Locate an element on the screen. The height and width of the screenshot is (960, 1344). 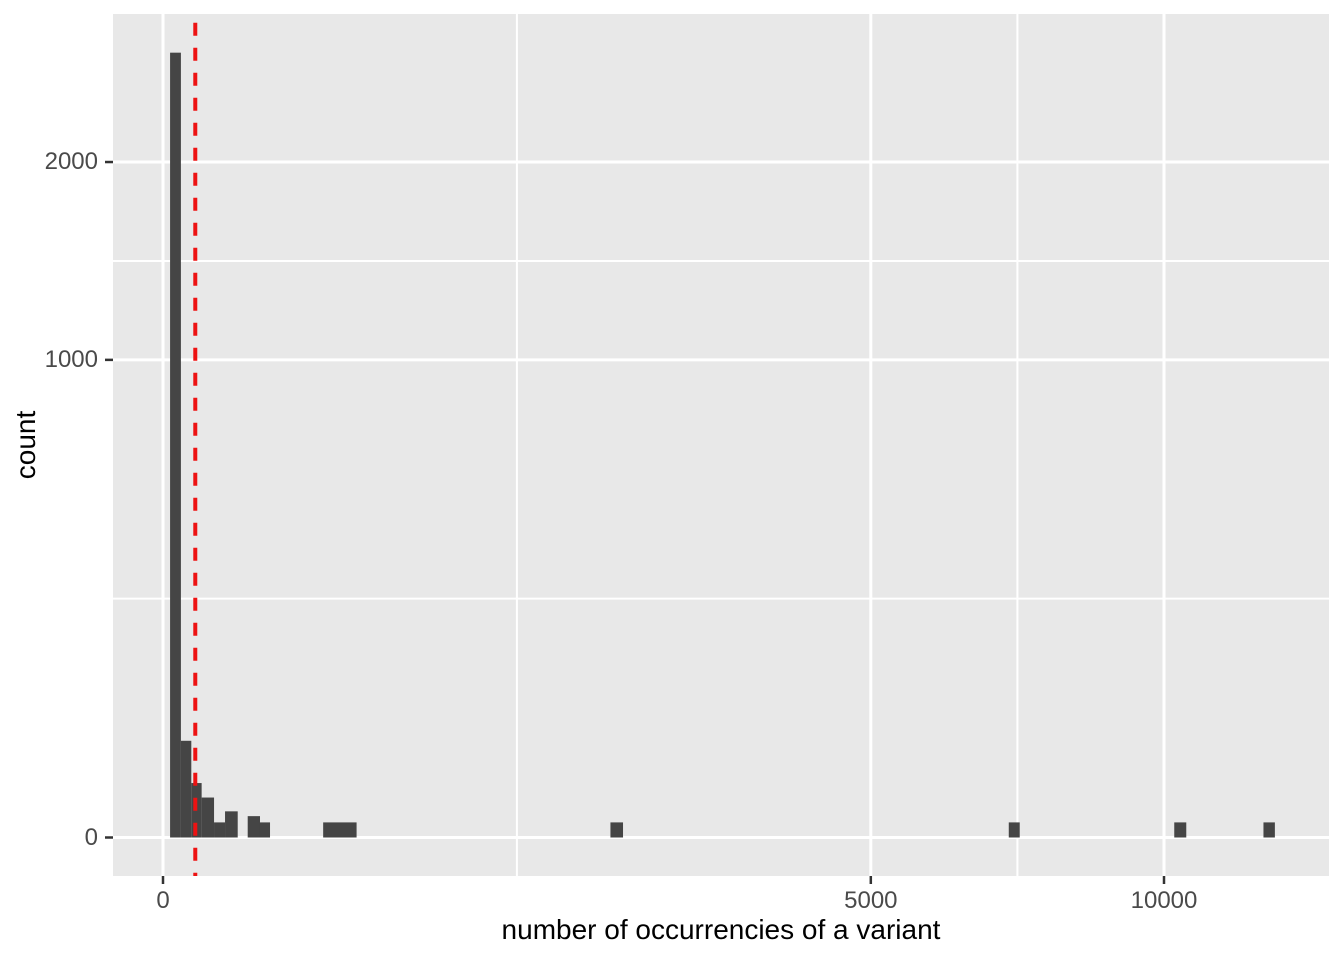
y-axis-title: count is located at coordinates (25, 445).